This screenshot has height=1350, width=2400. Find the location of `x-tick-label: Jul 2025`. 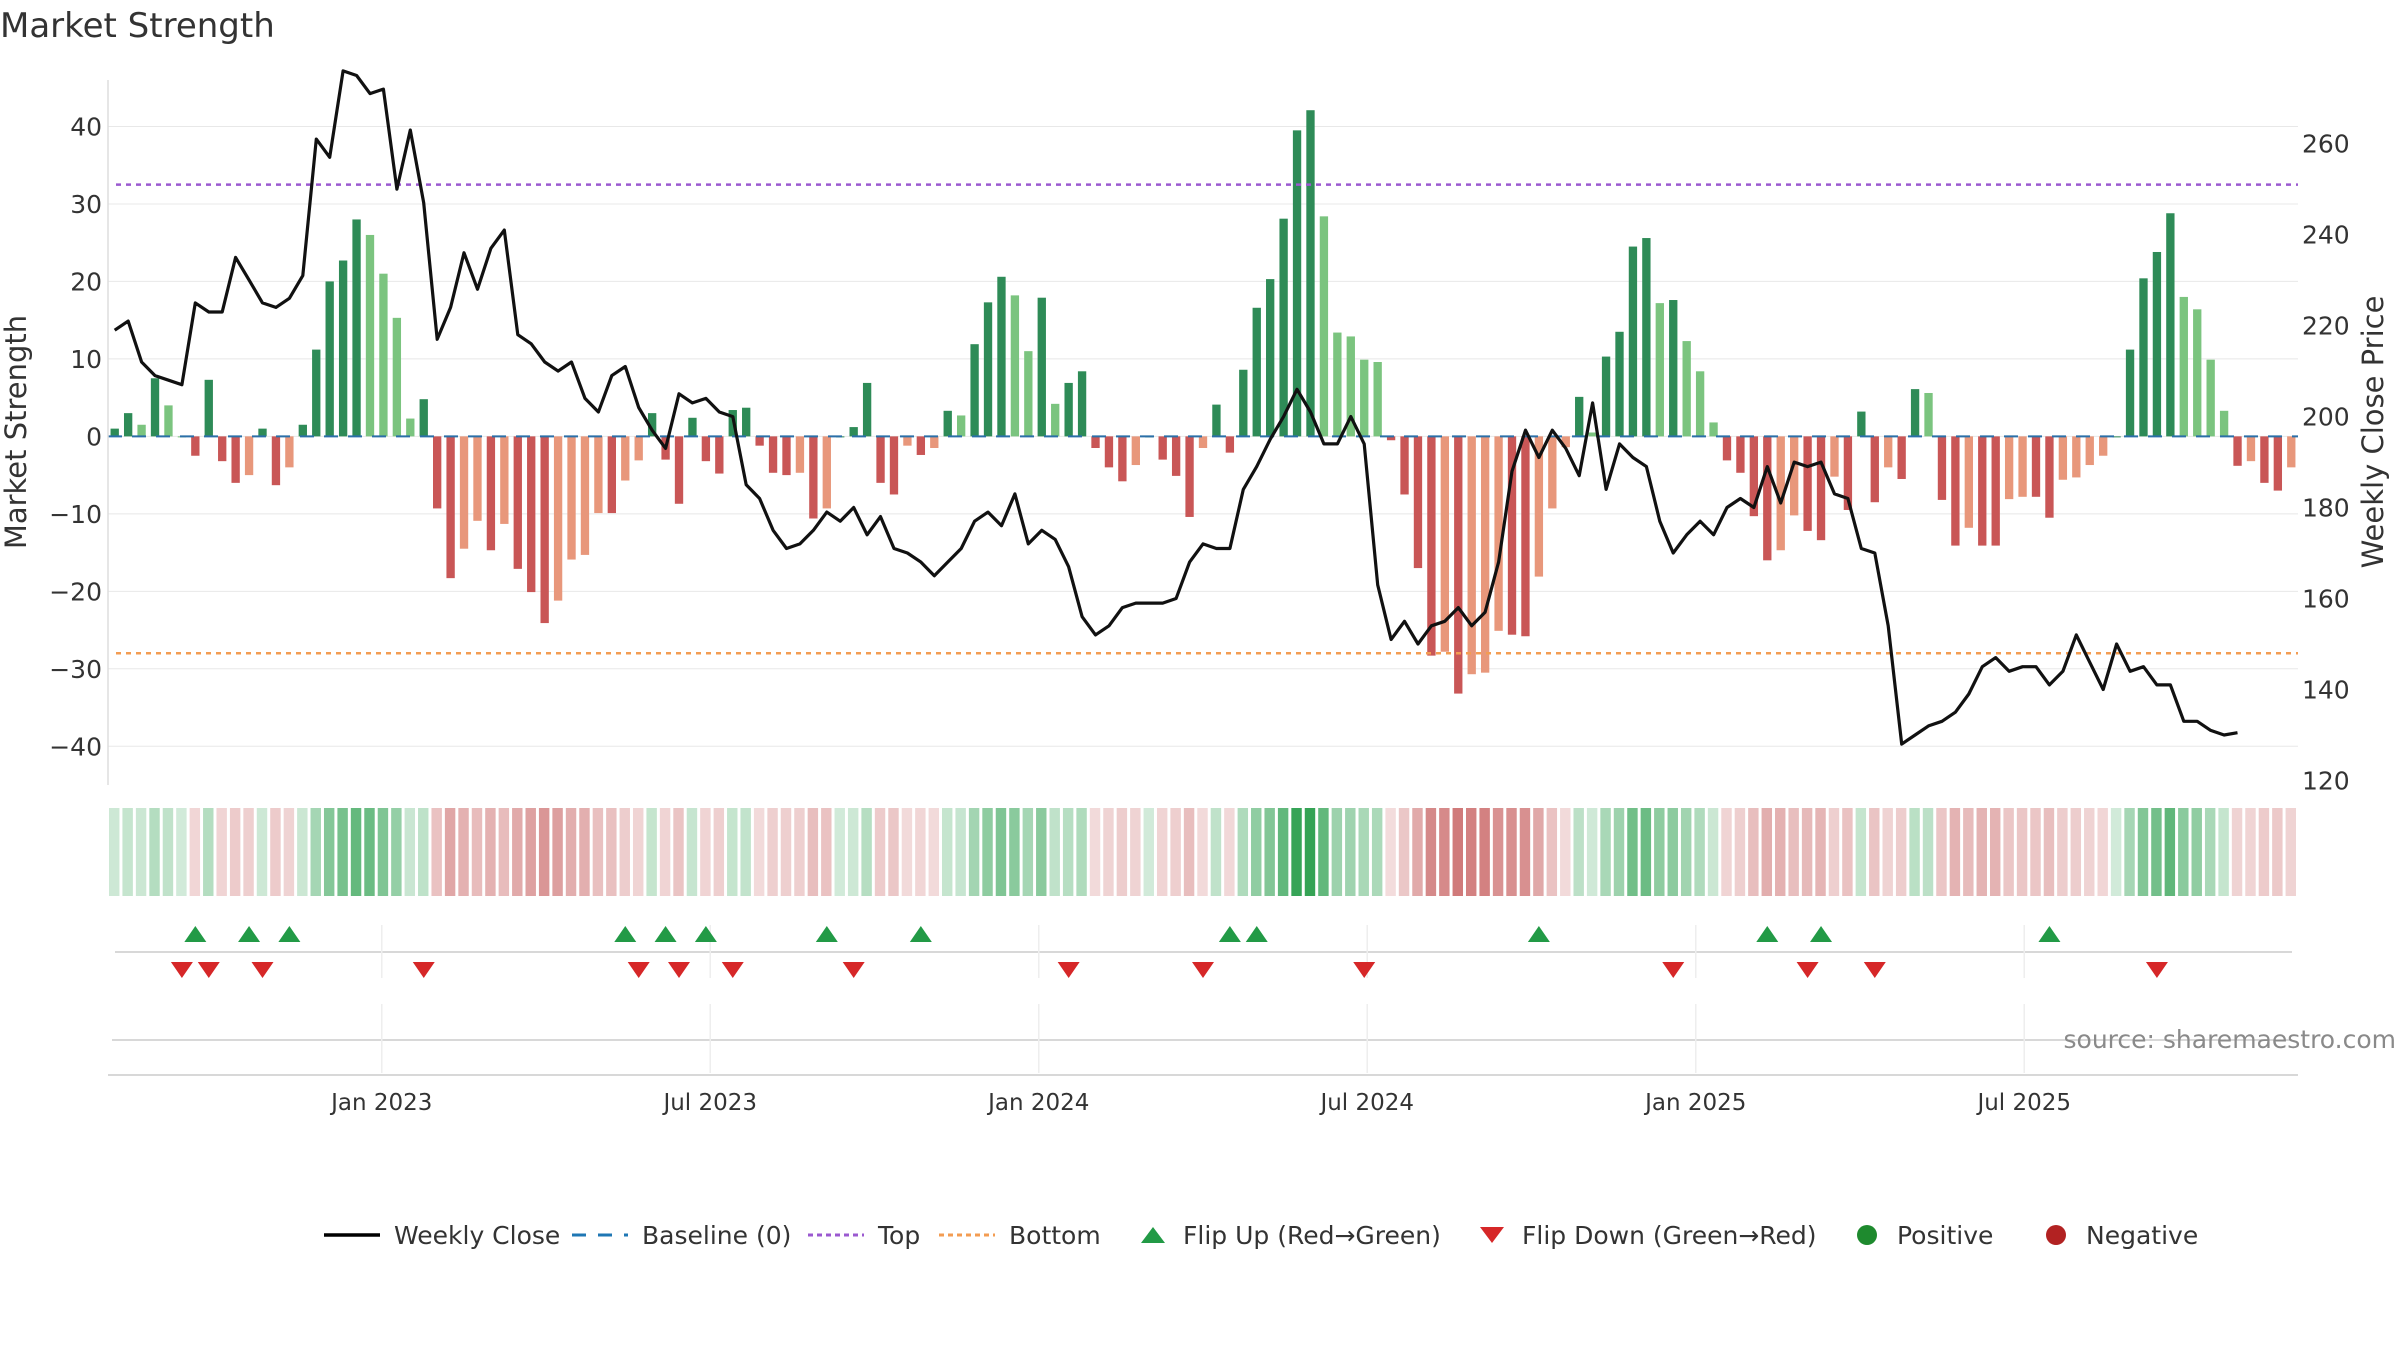

x-tick-label: Jul 2025 is located at coordinates (2023, 1103).